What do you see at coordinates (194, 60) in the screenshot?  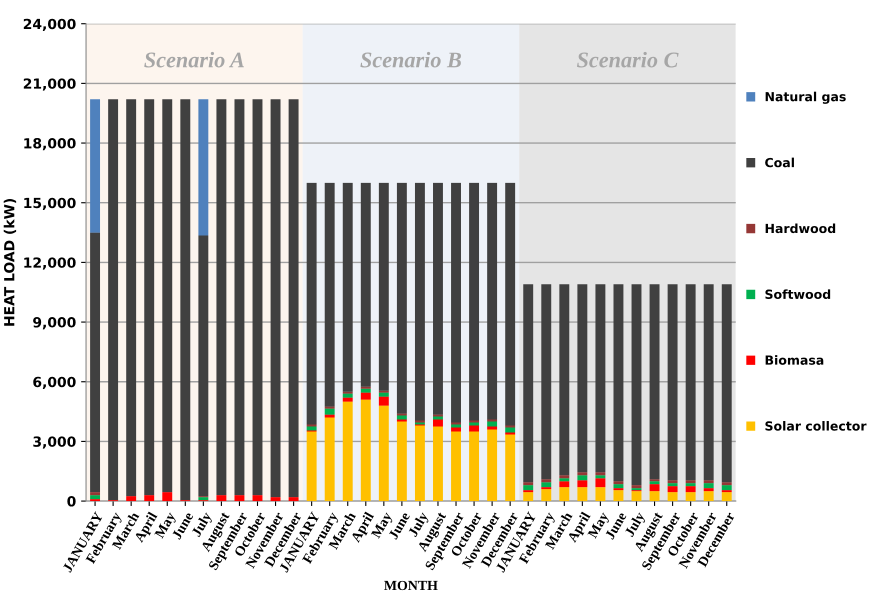 I see `annotation: Scenario A` at bounding box center [194, 60].